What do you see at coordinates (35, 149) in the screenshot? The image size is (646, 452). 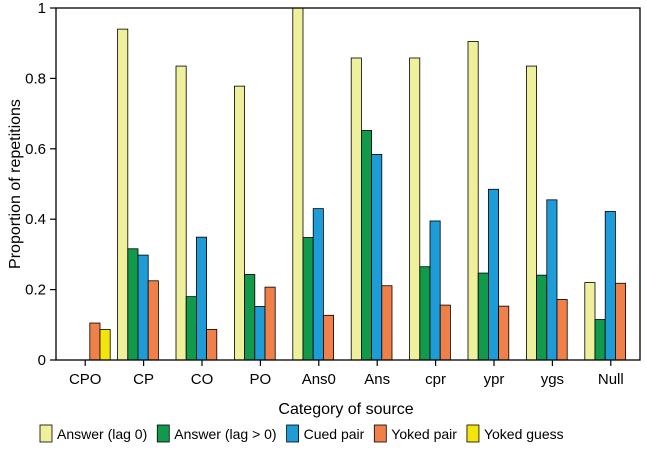 I see `y-tick-label: 0.6` at bounding box center [35, 149].